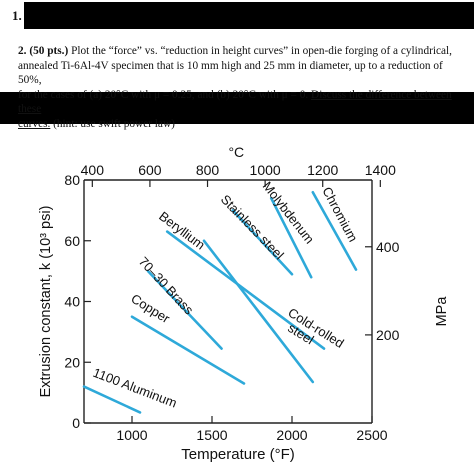 The image size is (474, 468). What do you see at coordinates (93, 170) in the screenshot?
I see `top-tick-label: 400` at bounding box center [93, 170].